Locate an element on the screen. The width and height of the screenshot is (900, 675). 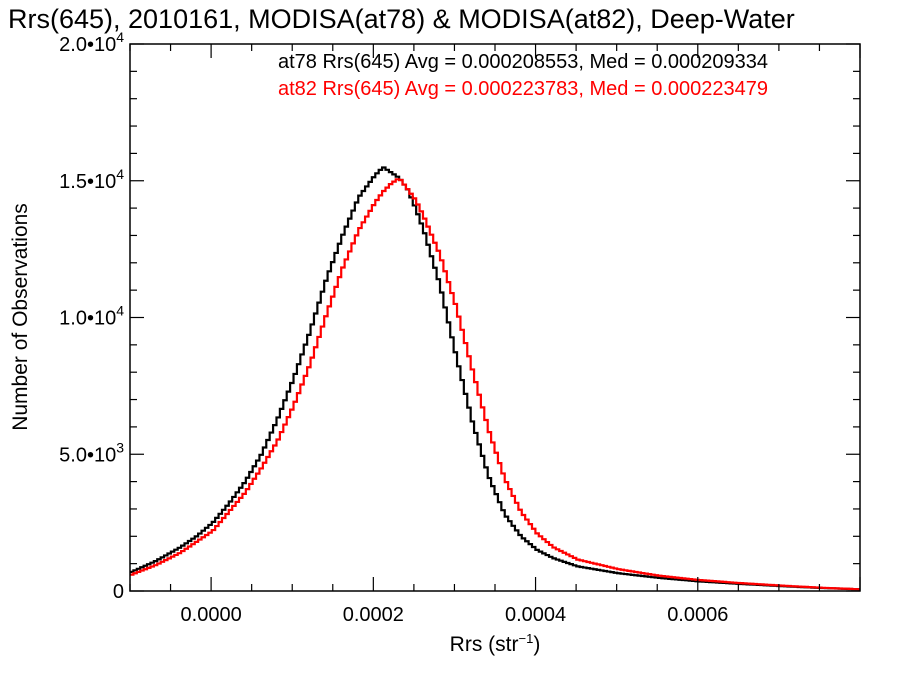
y-tick-label: 0 is located at coordinates (118, 592).